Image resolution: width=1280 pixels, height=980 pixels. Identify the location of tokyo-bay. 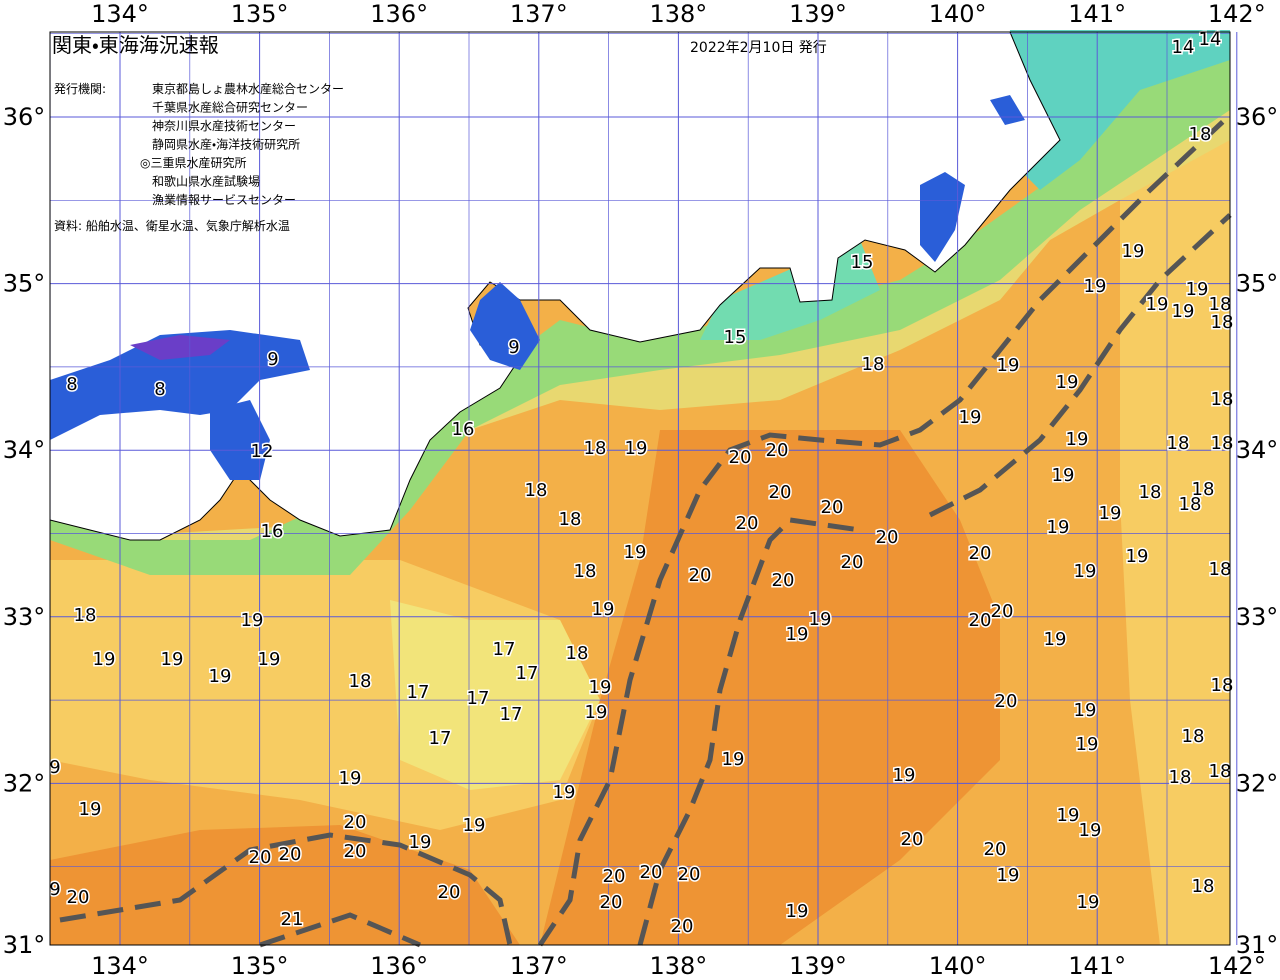
(942, 217).